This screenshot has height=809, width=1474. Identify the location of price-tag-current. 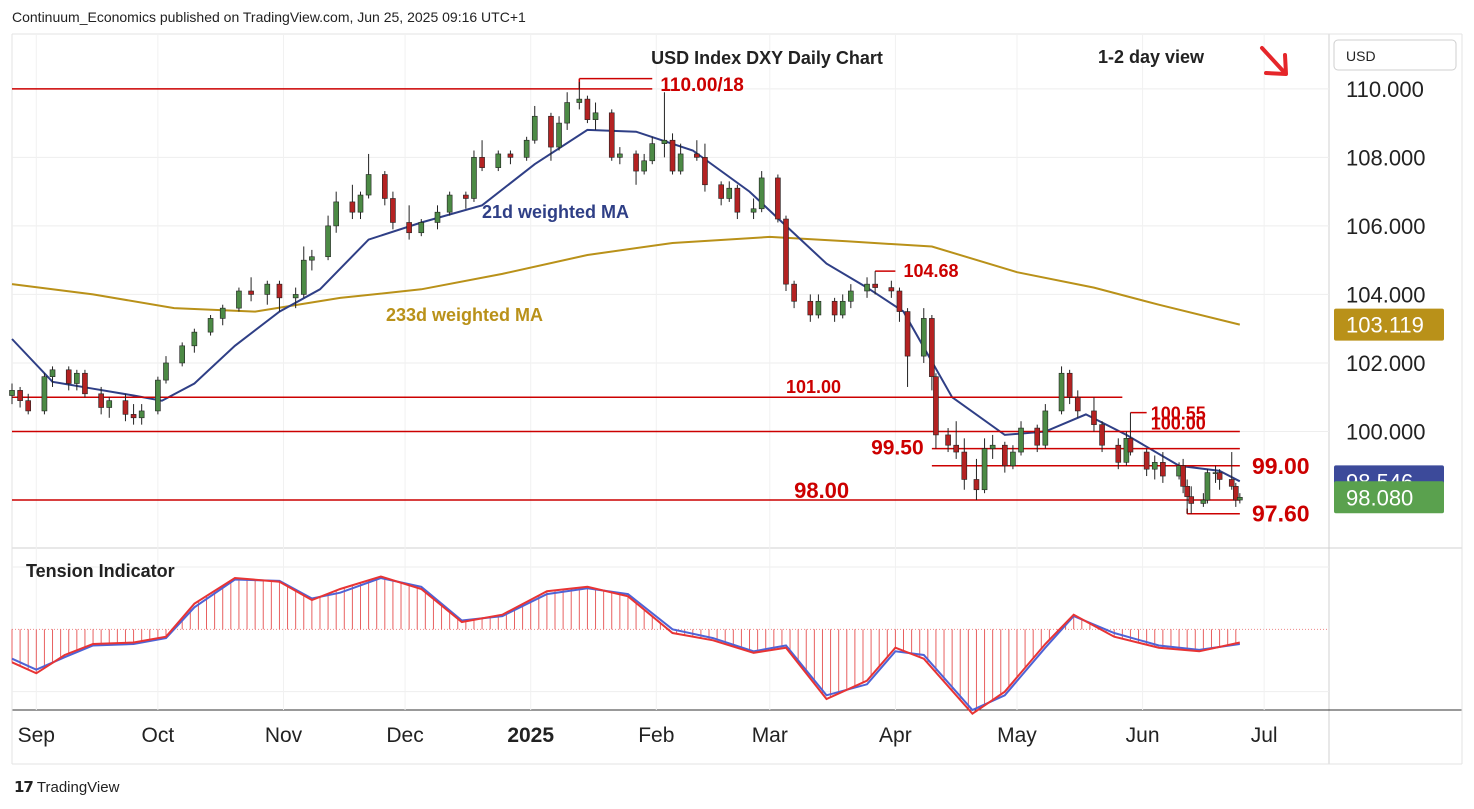
(1389, 497).